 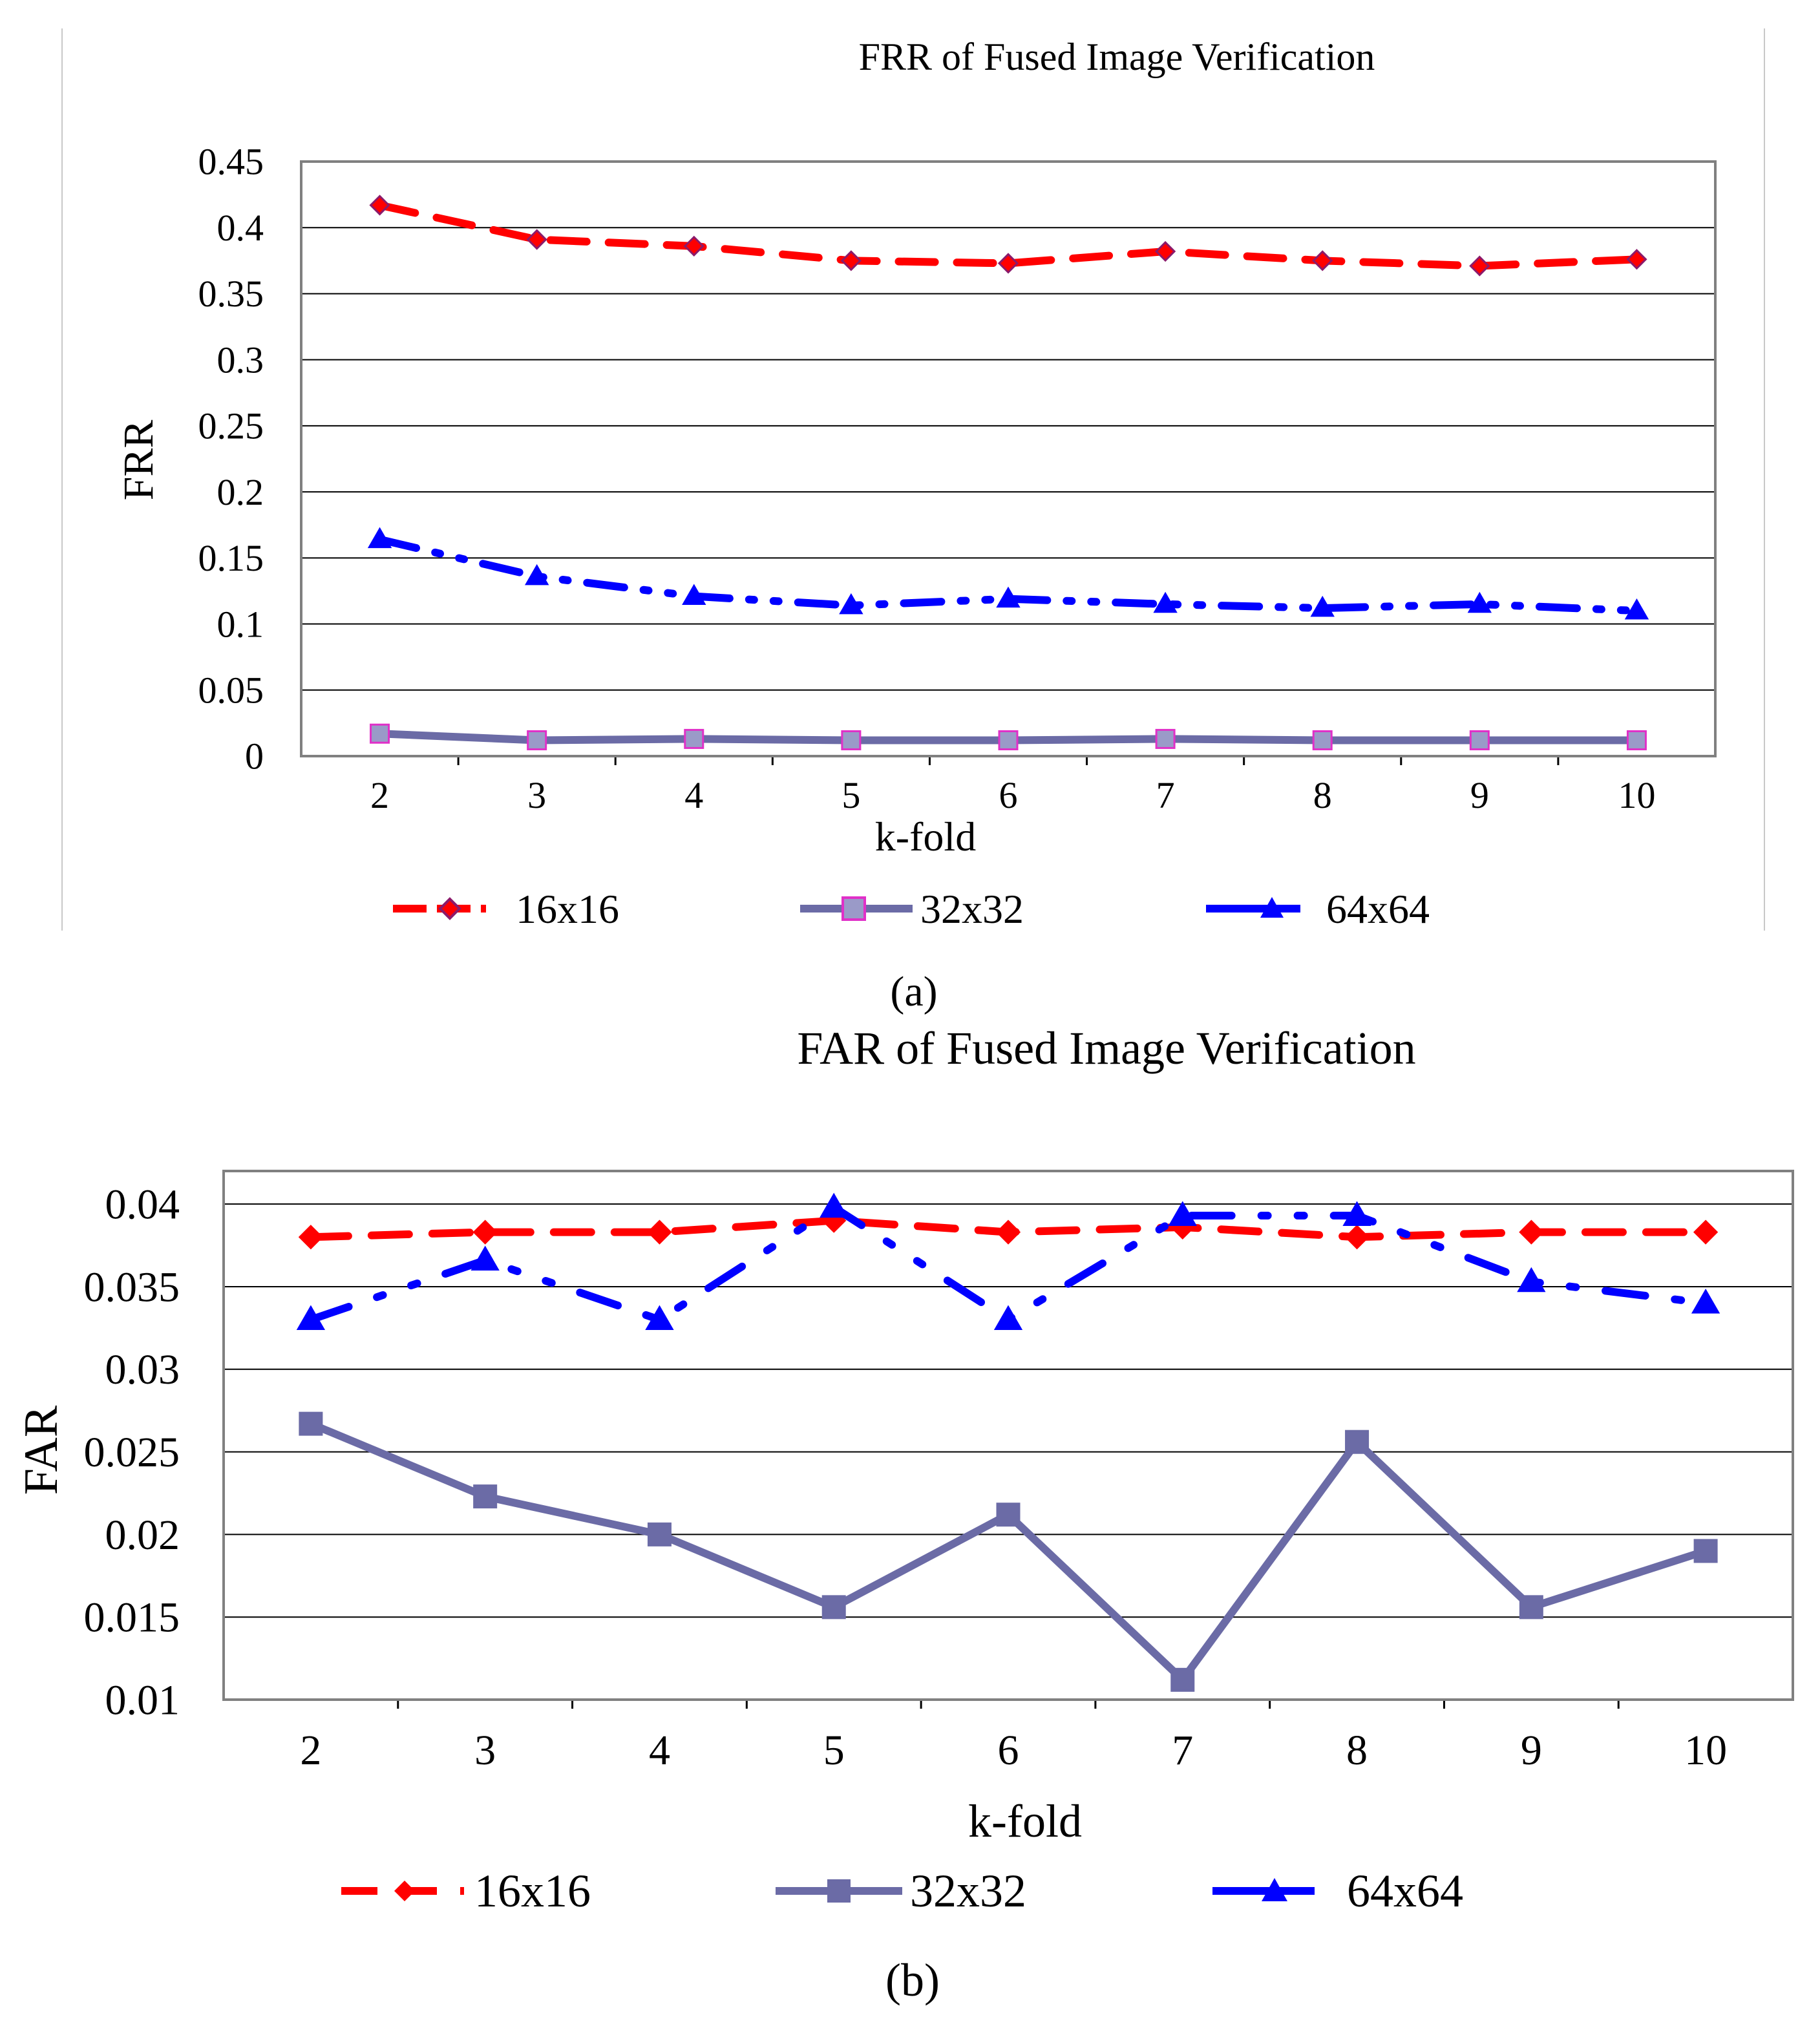 What do you see at coordinates (466, 1891) in the screenshot?
I see `chart-b-legend-16x16: 16x16` at bounding box center [466, 1891].